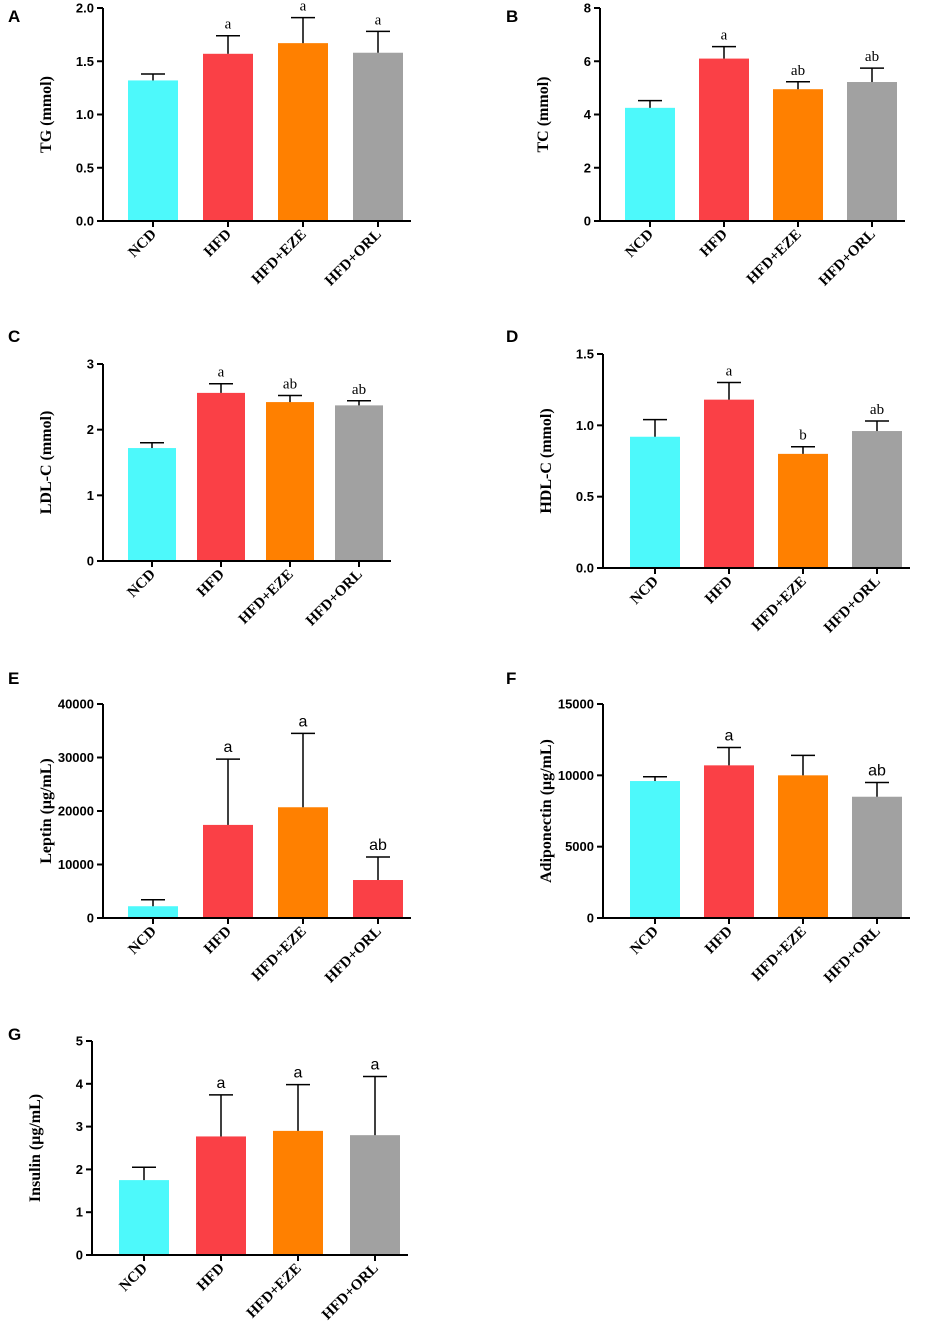  I want to click on y-tick-label: 15000, so click(576, 704).